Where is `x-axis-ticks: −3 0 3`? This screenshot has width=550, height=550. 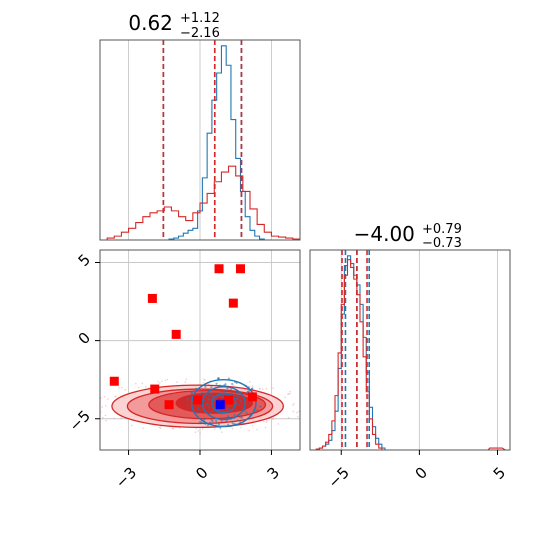 x-axis-ticks: −3 0 3 is located at coordinates (197, 471).